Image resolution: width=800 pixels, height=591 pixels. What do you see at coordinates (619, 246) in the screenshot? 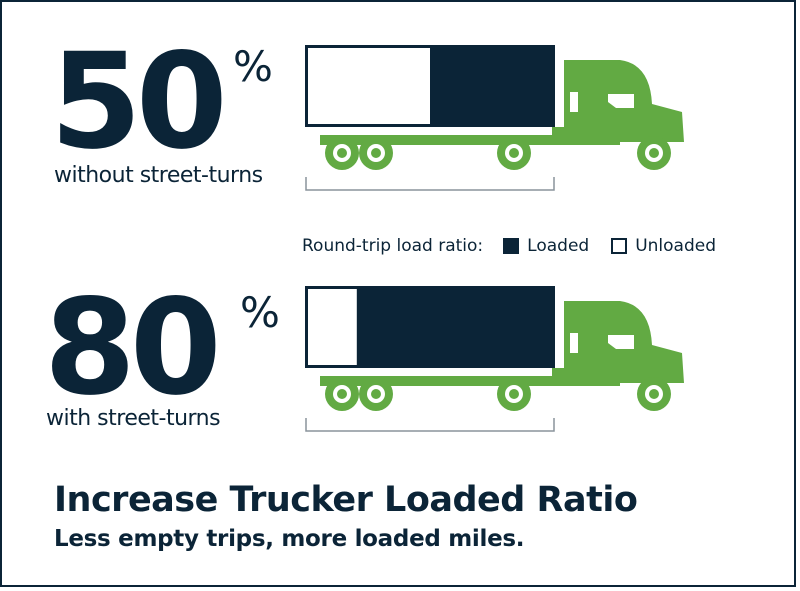
I see `legend-swatch-unloaded` at bounding box center [619, 246].